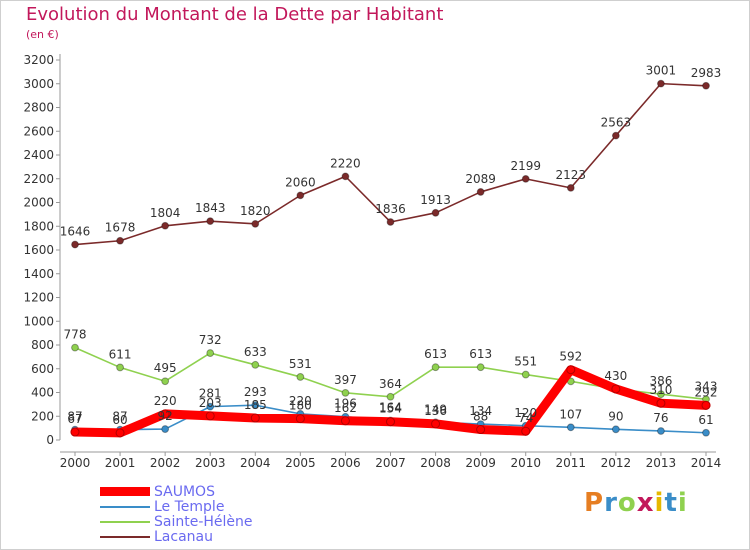 This screenshot has width=750, height=550. Describe the element at coordinates (38, 60) in the screenshot. I see `y-tick-label: 3200` at that location.